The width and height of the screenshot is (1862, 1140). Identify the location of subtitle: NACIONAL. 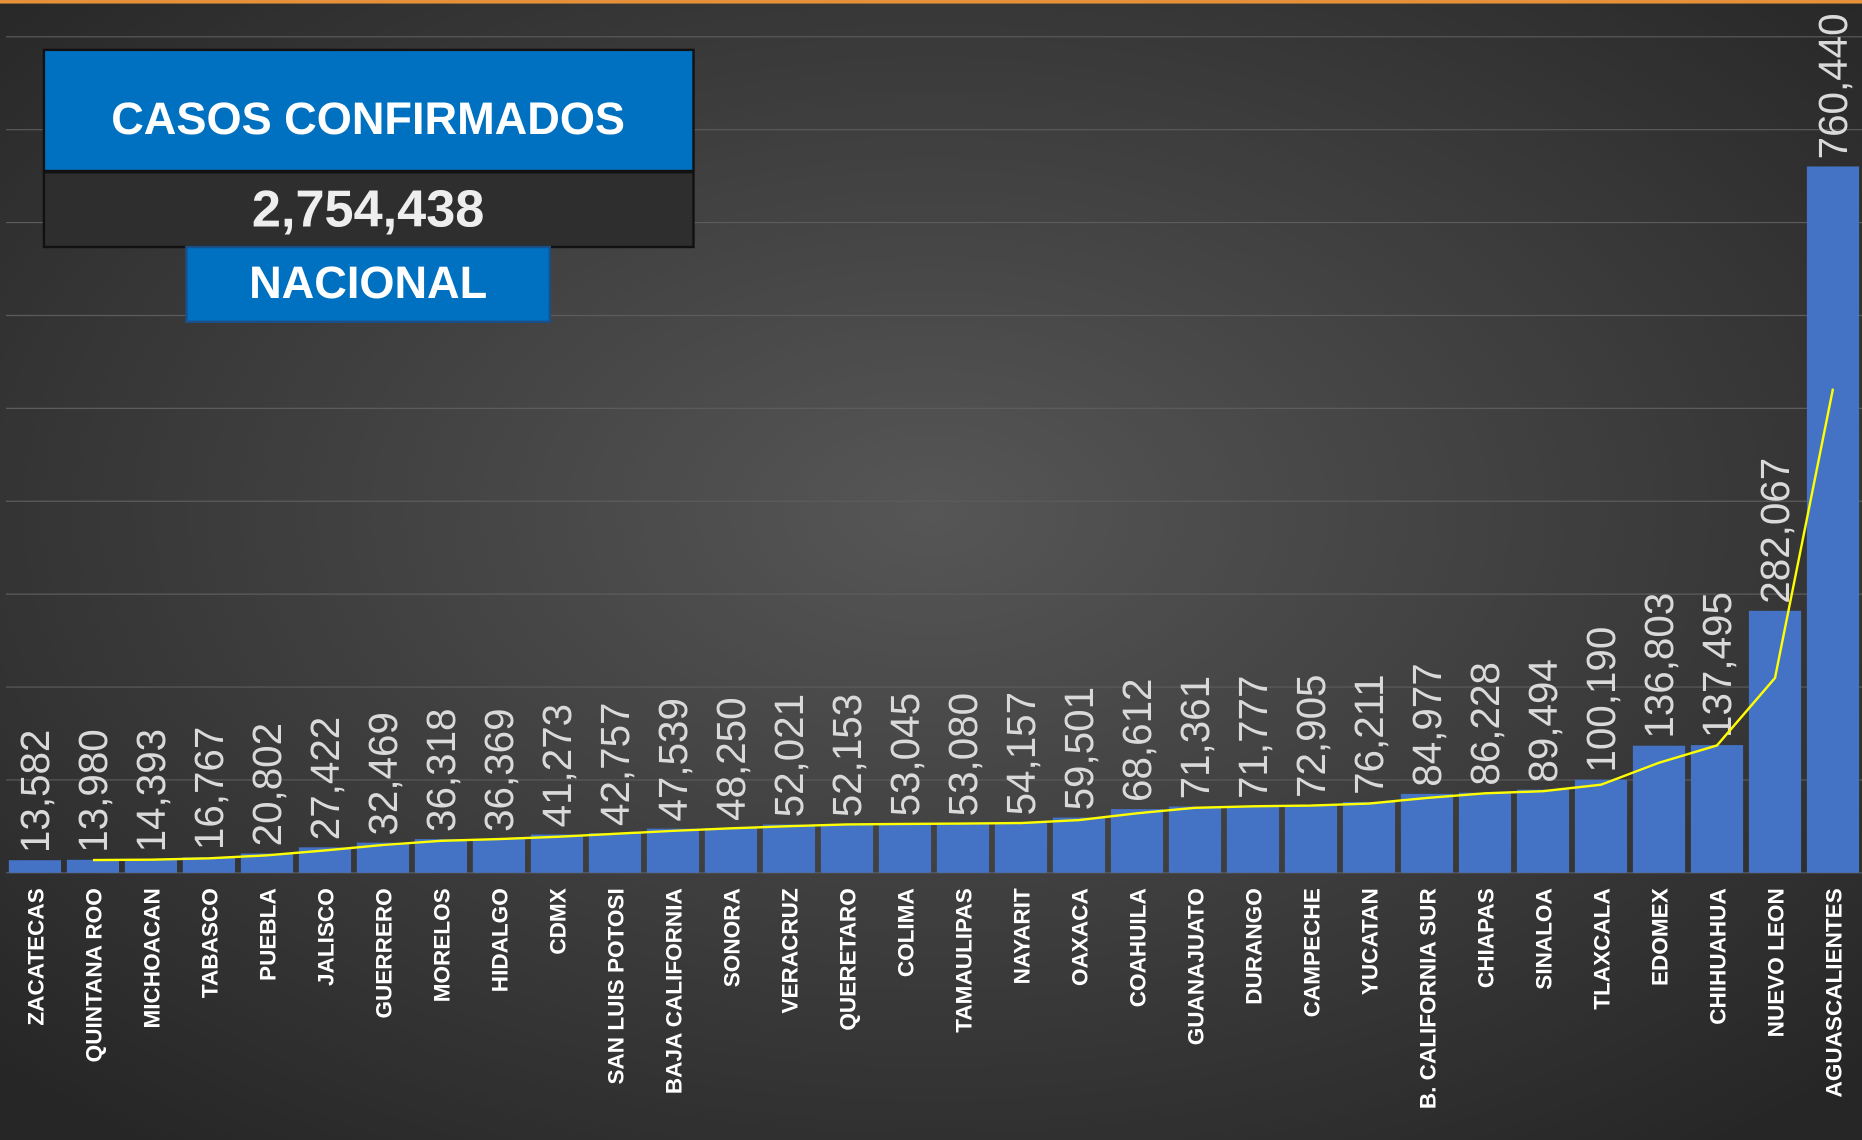
(368, 282).